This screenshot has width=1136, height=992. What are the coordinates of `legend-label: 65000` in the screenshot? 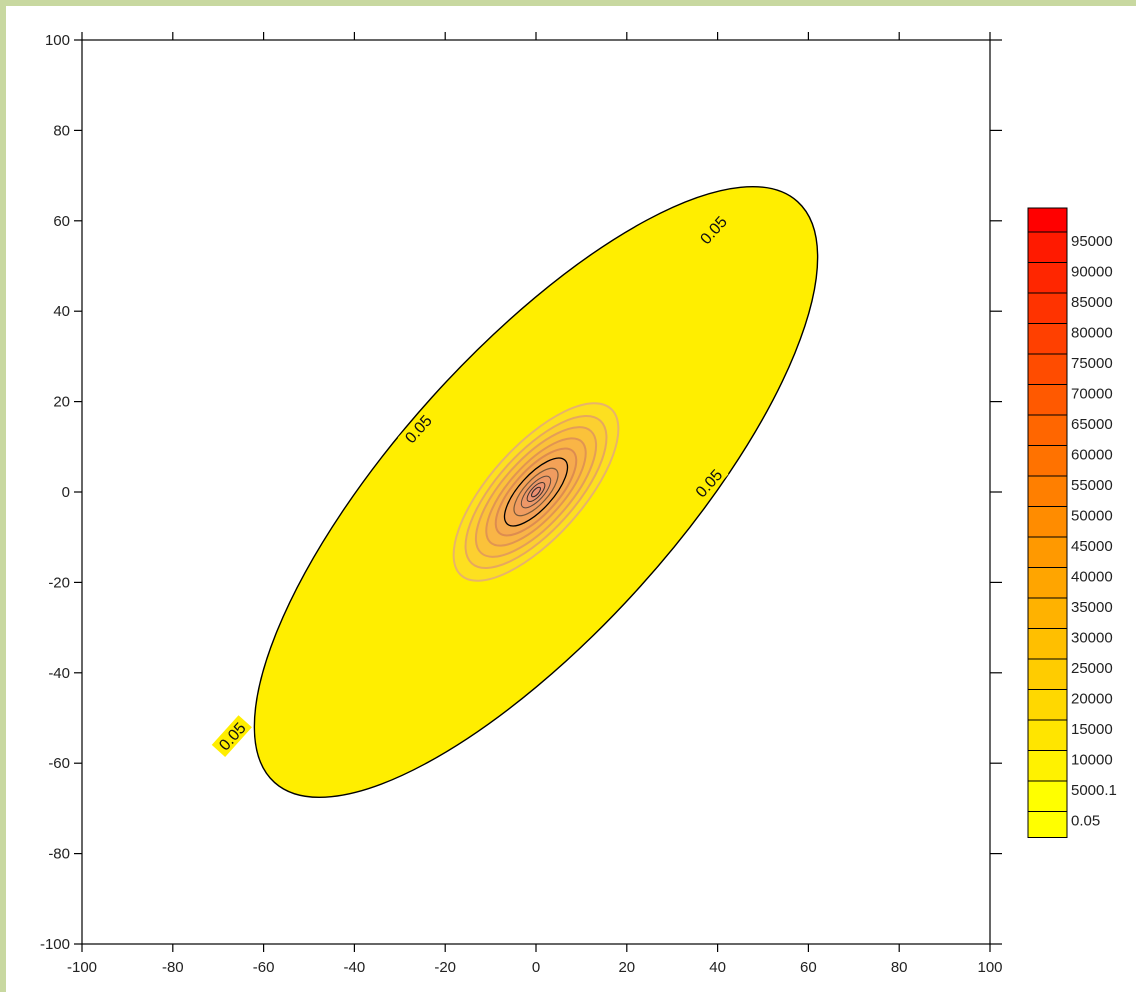 It's located at (1092, 424).